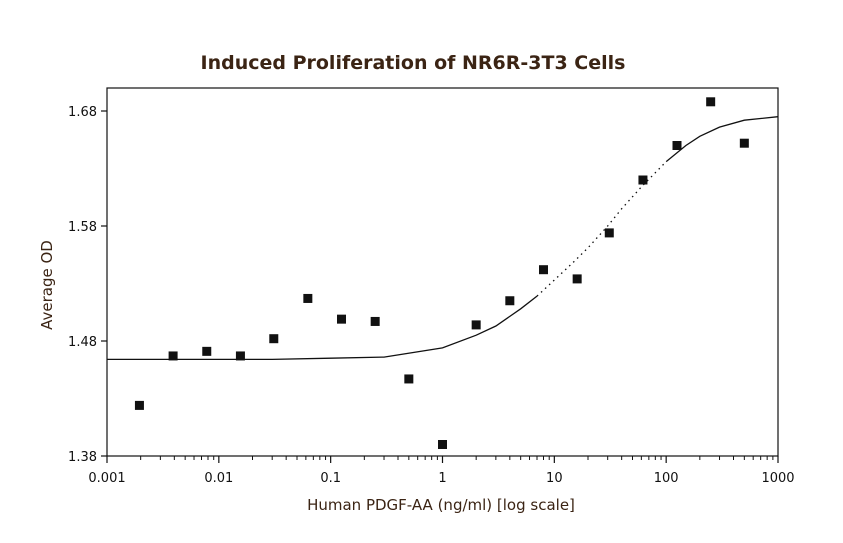 Image resolution: width=843 pixels, height=543 pixels. What do you see at coordinates (777, 478) in the screenshot?
I see `x-tick-label: 1000` at bounding box center [777, 478].